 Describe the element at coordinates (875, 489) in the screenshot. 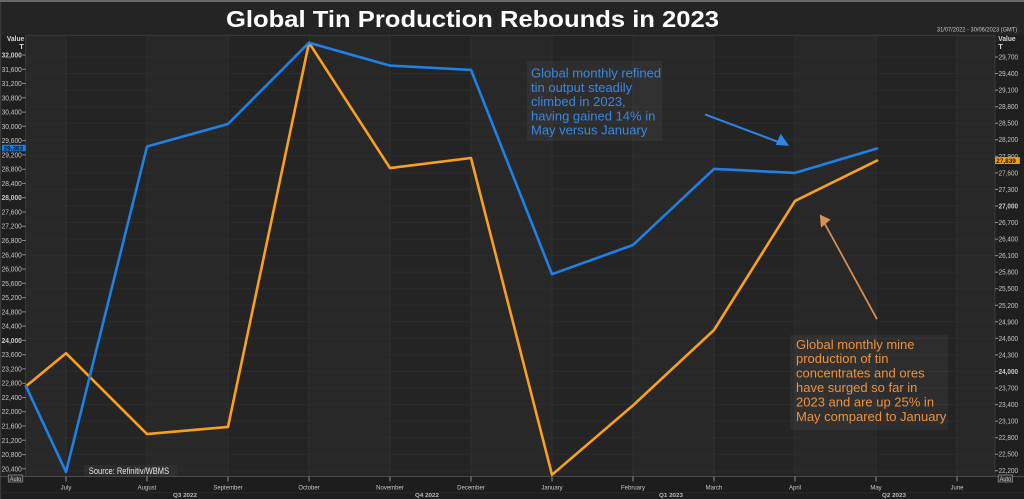

I see `svg-text: May` at that location.